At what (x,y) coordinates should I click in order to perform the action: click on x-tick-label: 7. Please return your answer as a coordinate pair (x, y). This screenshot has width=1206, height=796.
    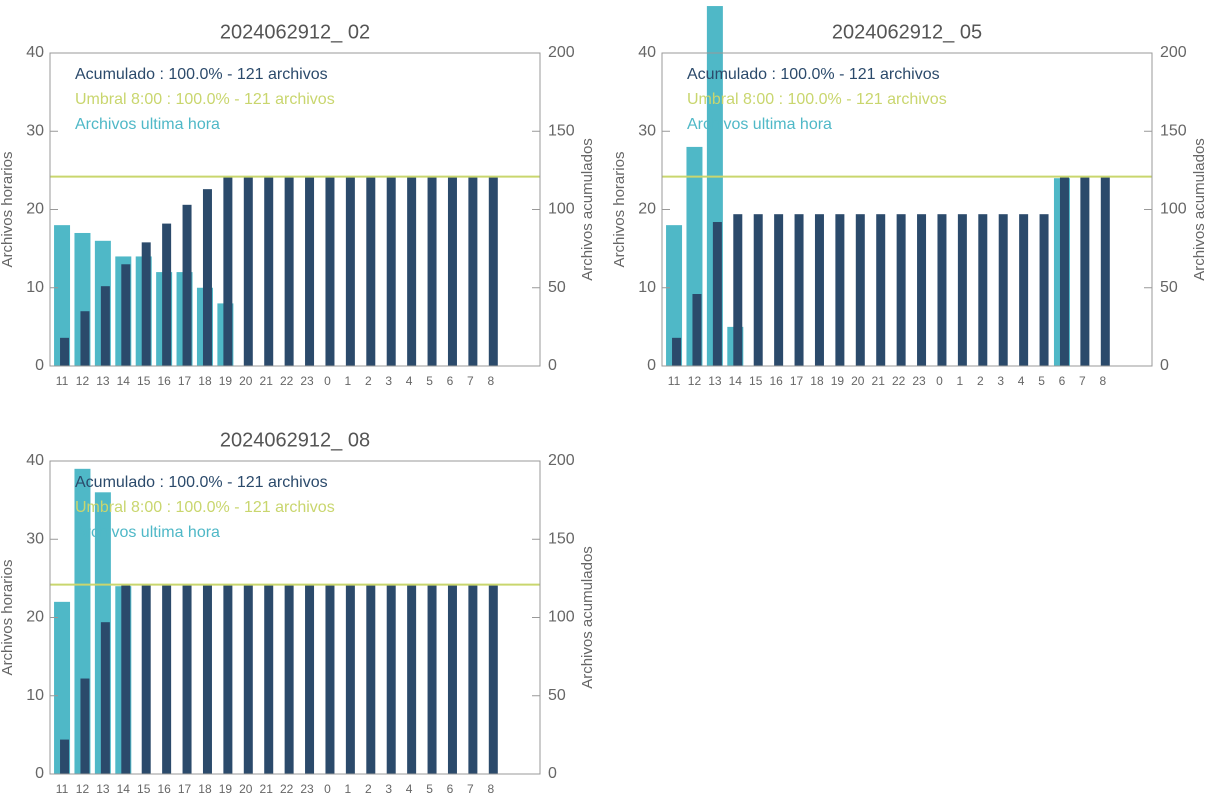
    Looking at the image, I should click on (1082, 381).